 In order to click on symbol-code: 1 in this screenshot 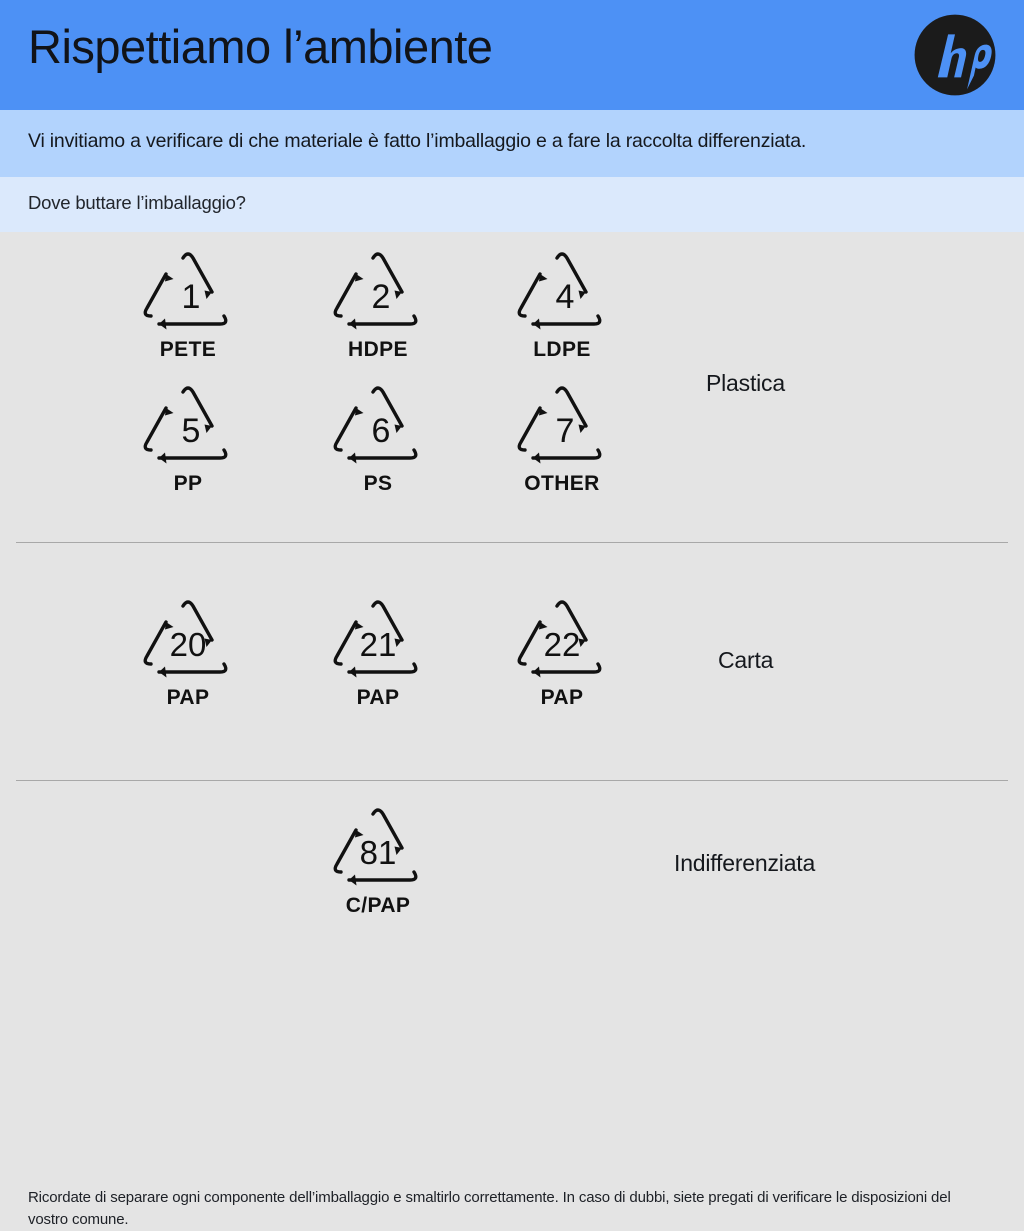, I will do `click(191, 297)`.